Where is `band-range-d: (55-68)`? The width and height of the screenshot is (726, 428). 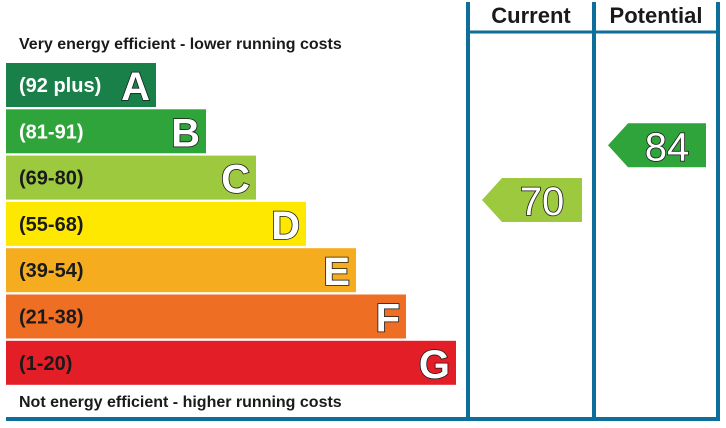 band-range-d: (55-68) is located at coordinates (51, 225).